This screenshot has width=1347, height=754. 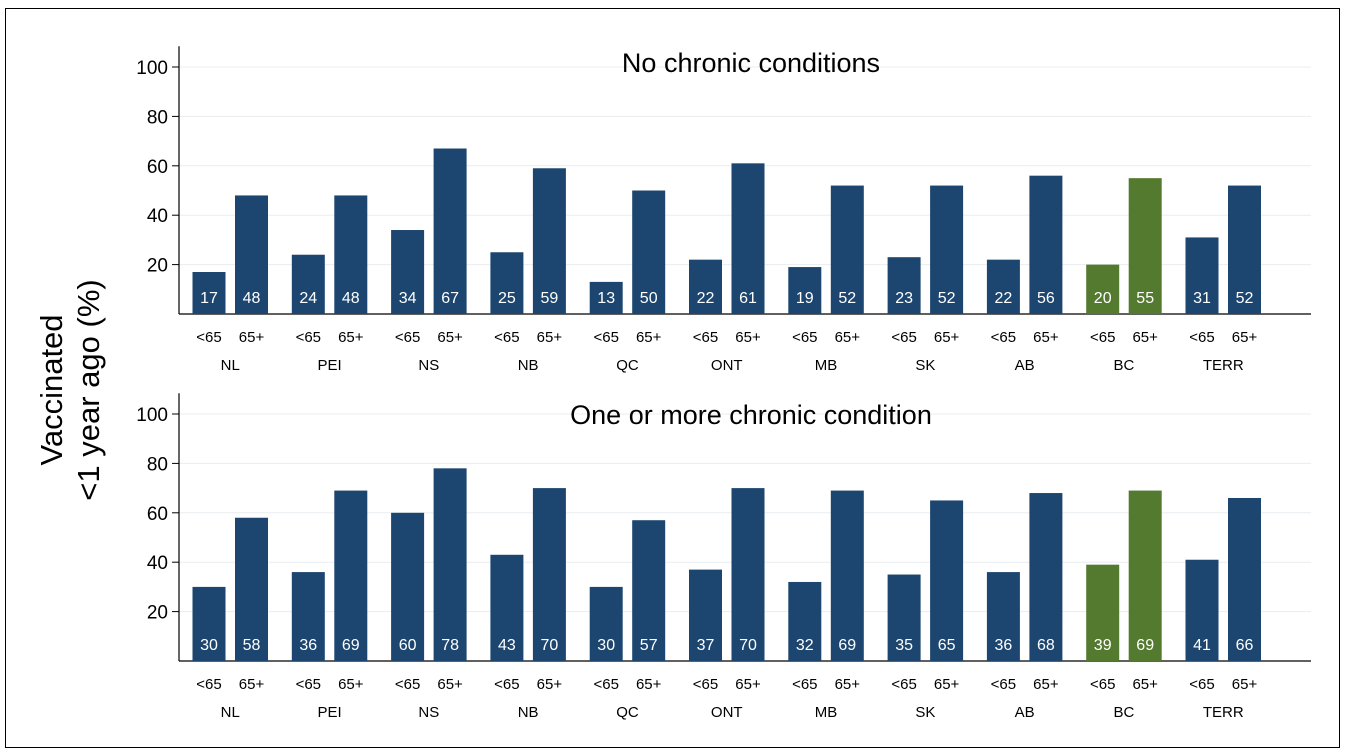 I want to click on bar-value-label: 56, so click(x=1046, y=298).